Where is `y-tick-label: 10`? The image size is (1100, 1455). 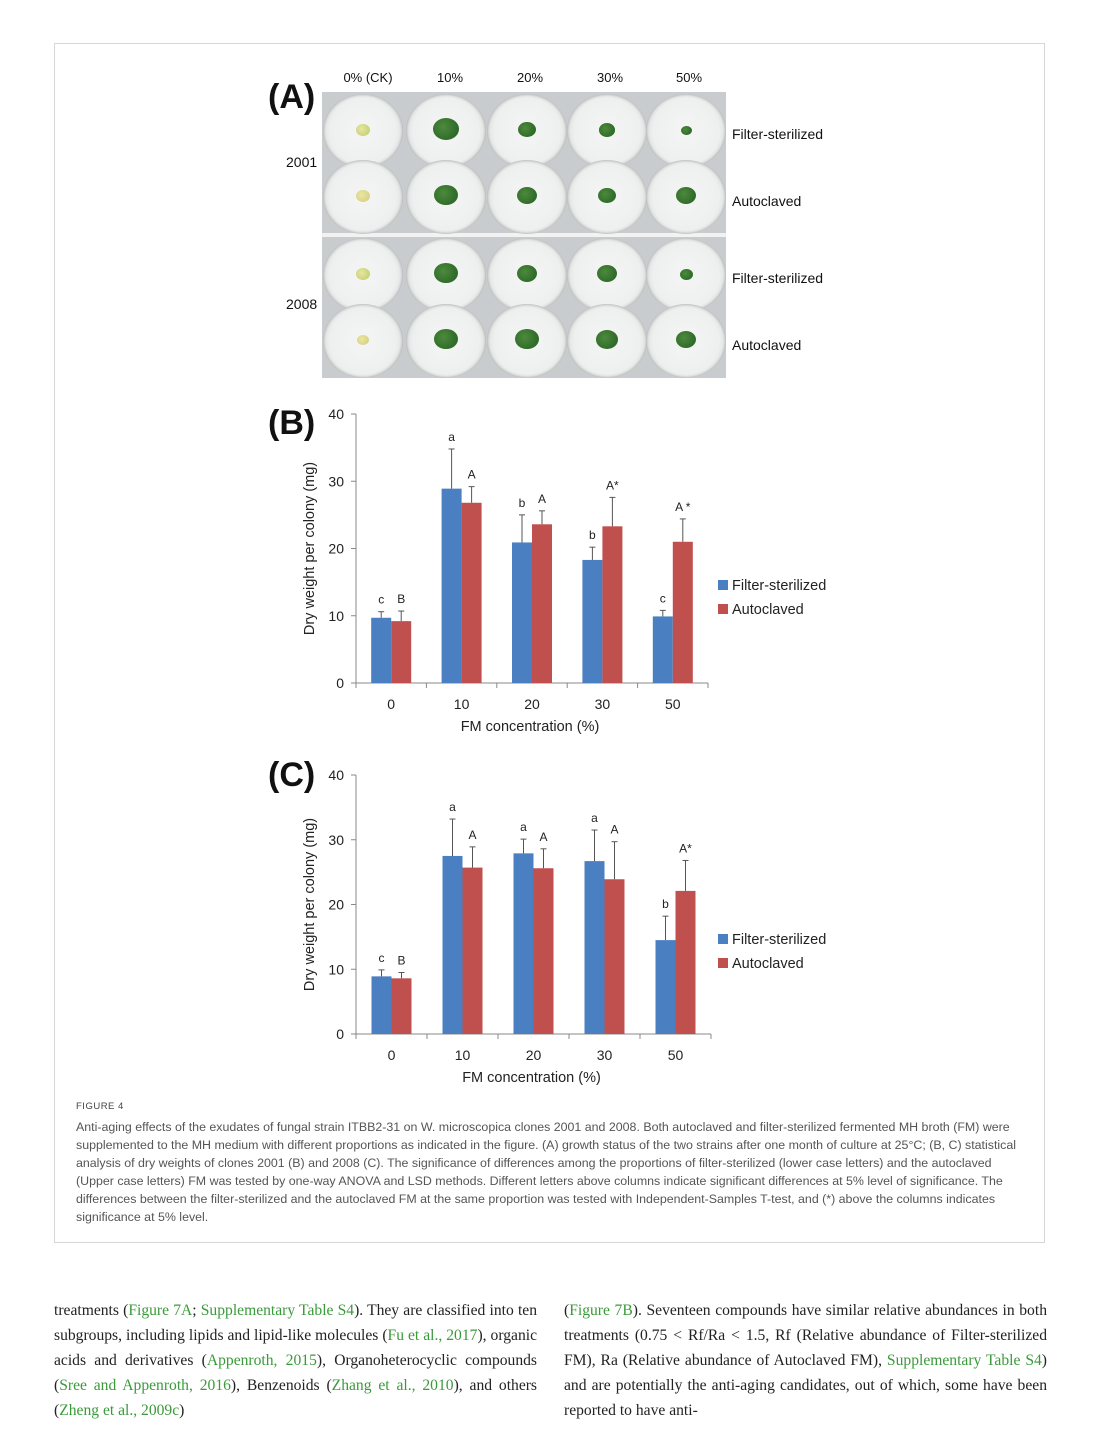
y-tick-label: 10 is located at coordinates (336, 969).